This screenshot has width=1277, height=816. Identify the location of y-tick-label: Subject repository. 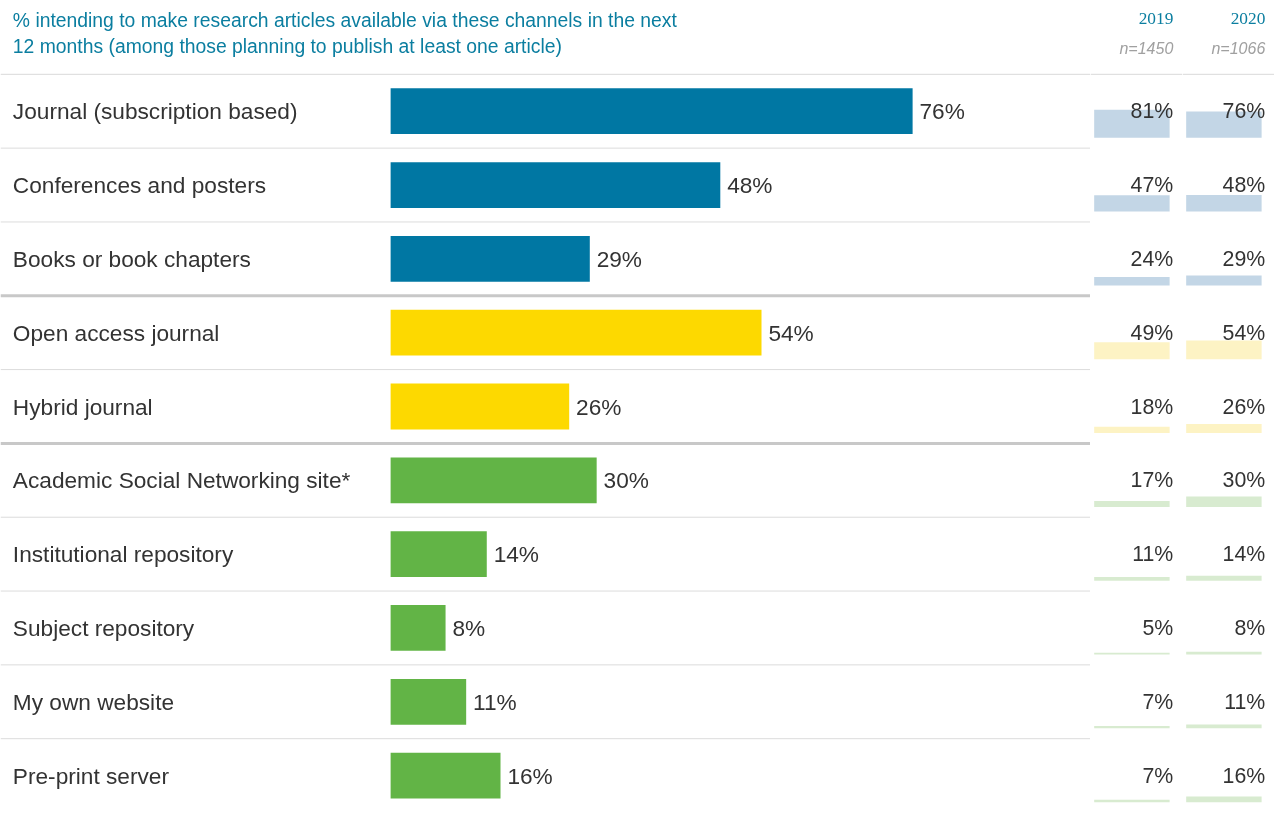
(103, 627).